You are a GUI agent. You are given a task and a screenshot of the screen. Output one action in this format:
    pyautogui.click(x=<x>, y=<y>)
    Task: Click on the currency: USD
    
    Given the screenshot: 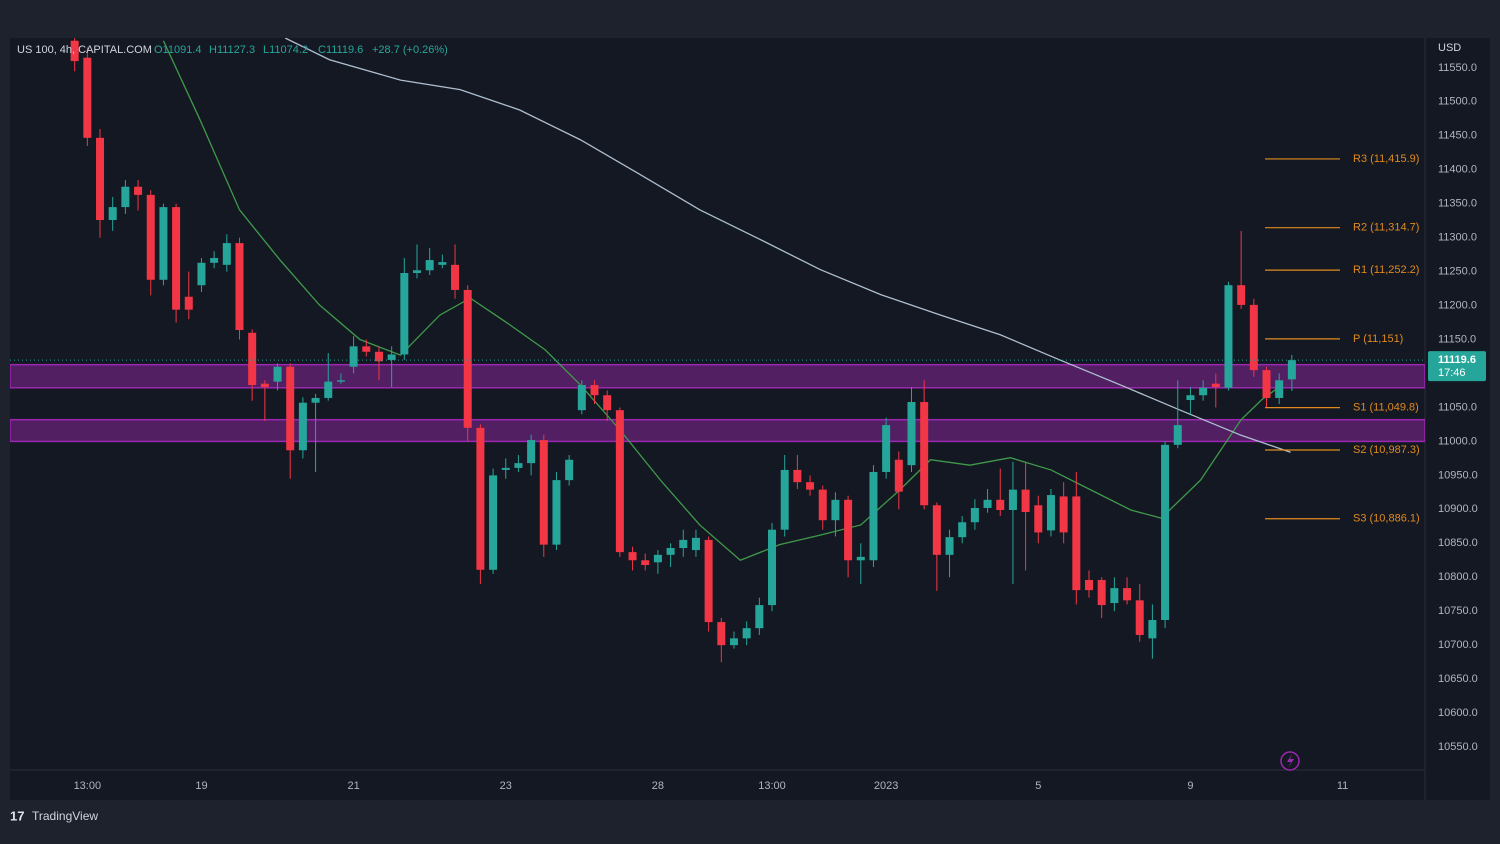 What is the action you would take?
    pyautogui.click(x=1449, y=48)
    